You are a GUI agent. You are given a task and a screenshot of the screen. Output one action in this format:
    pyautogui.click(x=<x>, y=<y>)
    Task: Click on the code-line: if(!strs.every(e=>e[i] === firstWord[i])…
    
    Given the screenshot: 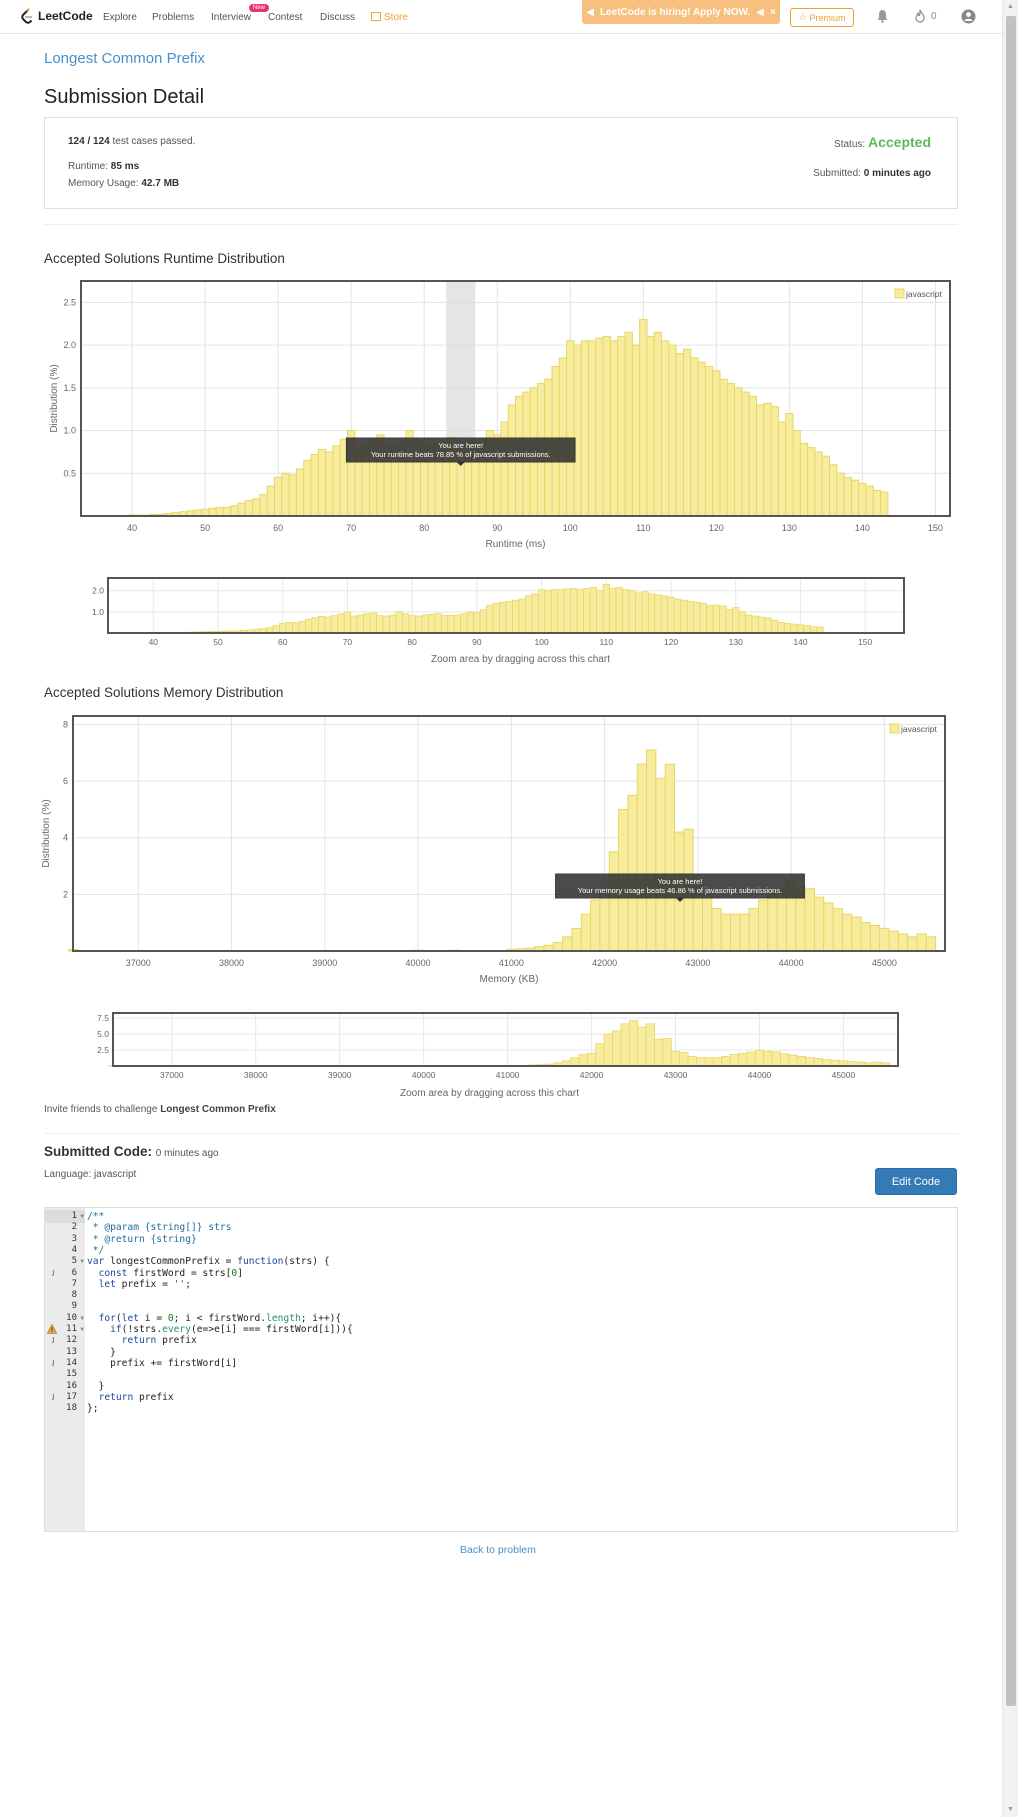 What is the action you would take?
    pyautogui.click(x=231, y=1329)
    